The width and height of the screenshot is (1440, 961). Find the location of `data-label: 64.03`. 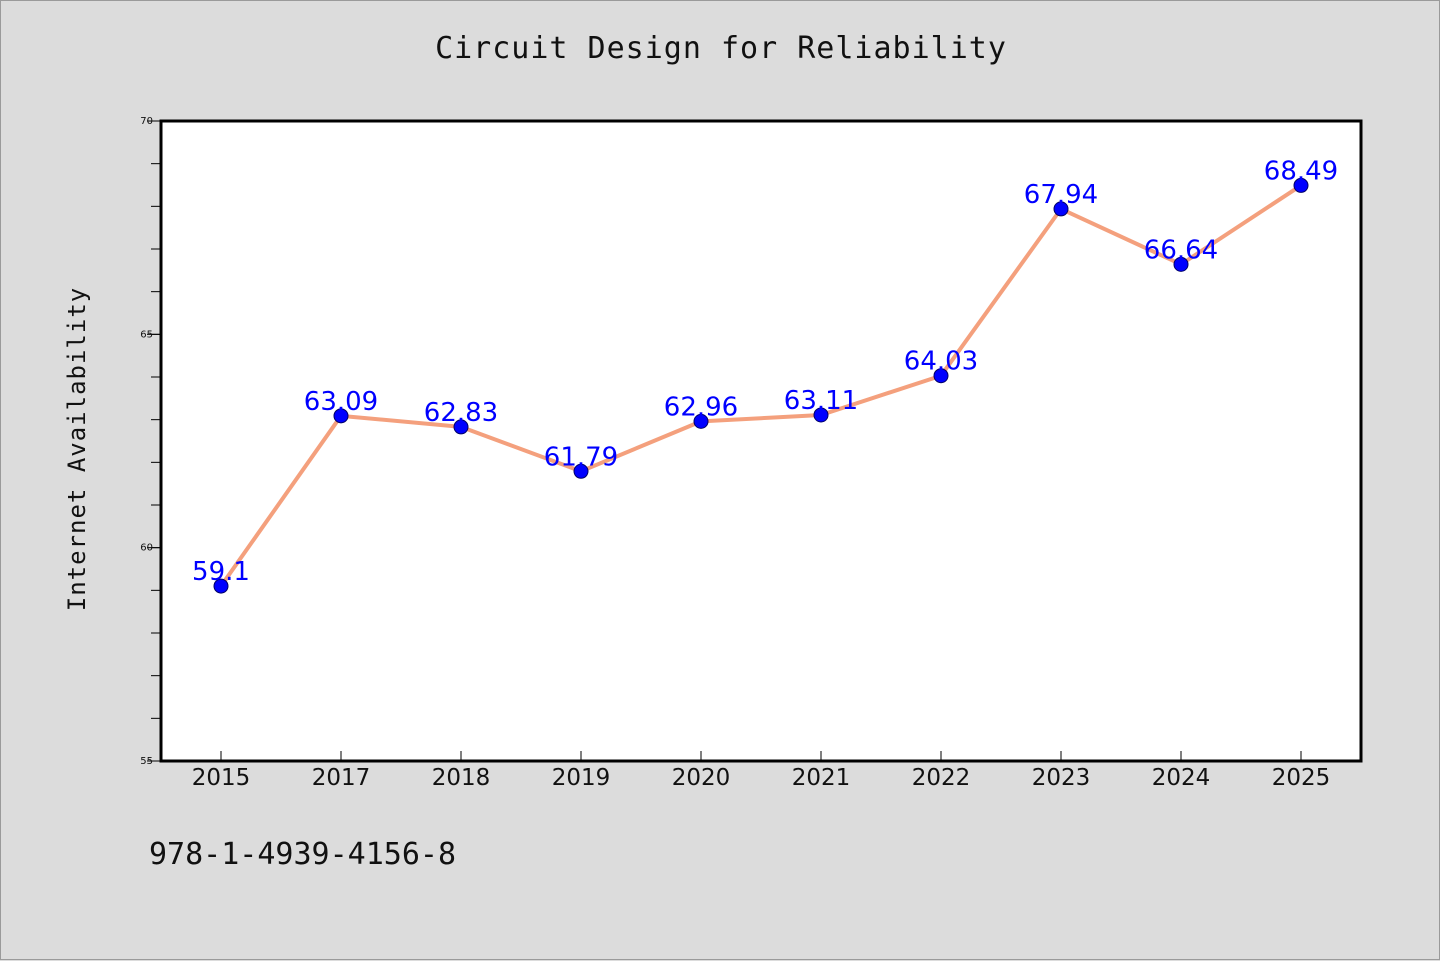

data-label: 64.03 is located at coordinates (941, 362).